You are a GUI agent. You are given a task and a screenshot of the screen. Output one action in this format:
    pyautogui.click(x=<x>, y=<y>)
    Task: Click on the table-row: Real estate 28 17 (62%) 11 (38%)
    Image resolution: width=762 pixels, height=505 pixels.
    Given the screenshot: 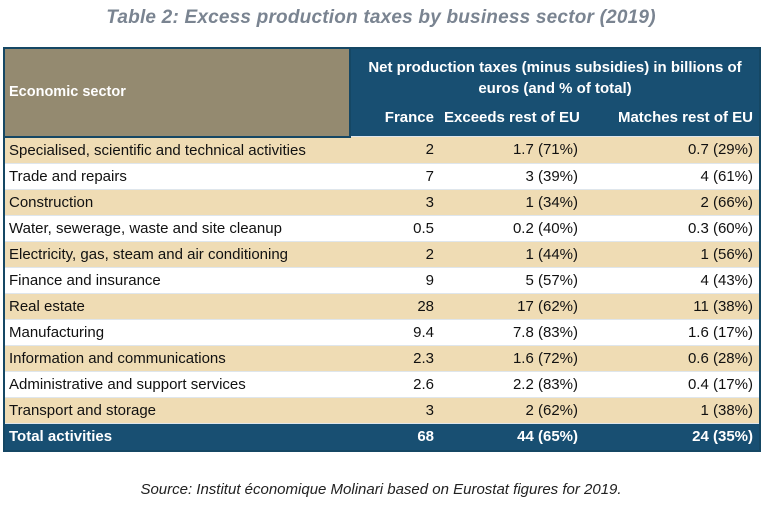 What is the action you would take?
    pyautogui.click(x=382, y=306)
    